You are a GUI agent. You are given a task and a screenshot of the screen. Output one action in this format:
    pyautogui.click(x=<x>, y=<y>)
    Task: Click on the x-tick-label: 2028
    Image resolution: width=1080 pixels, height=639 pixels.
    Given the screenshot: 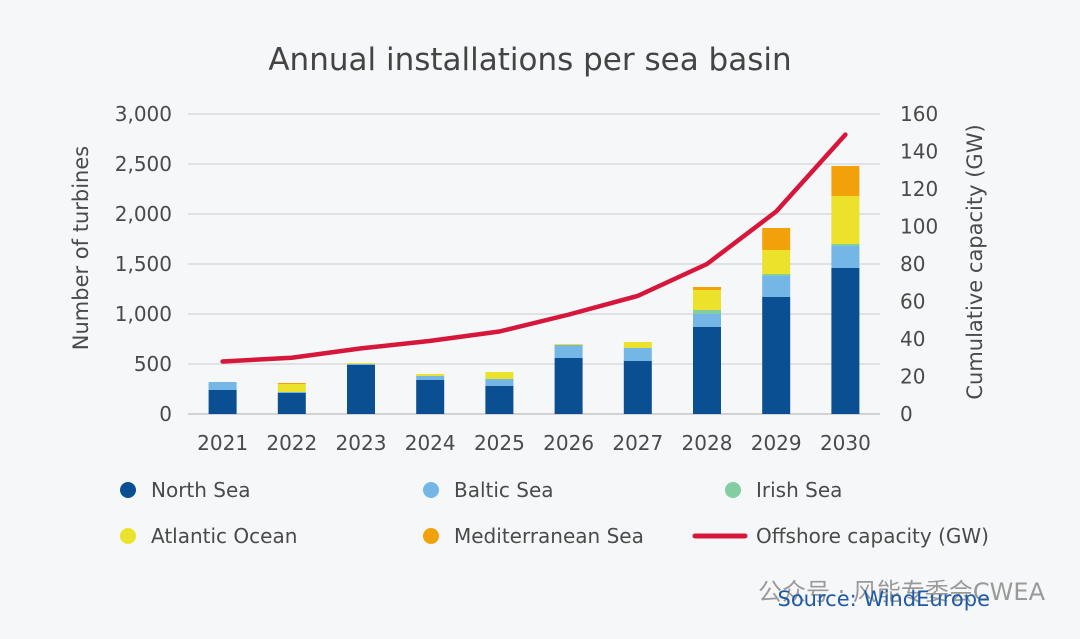 What is the action you would take?
    pyautogui.click(x=707, y=443)
    